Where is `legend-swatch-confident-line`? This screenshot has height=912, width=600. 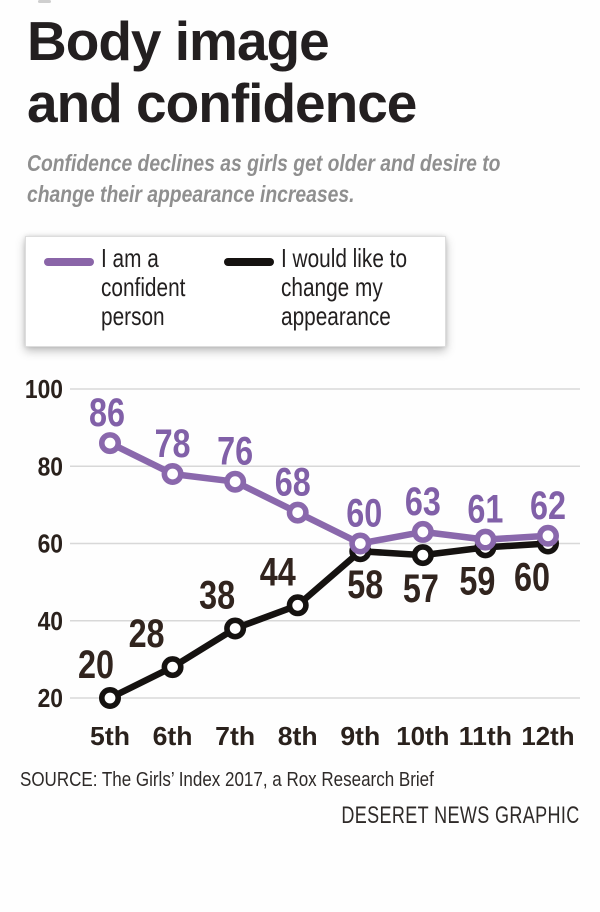
legend-swatch-confident-line is located at coordinates (69, 262).